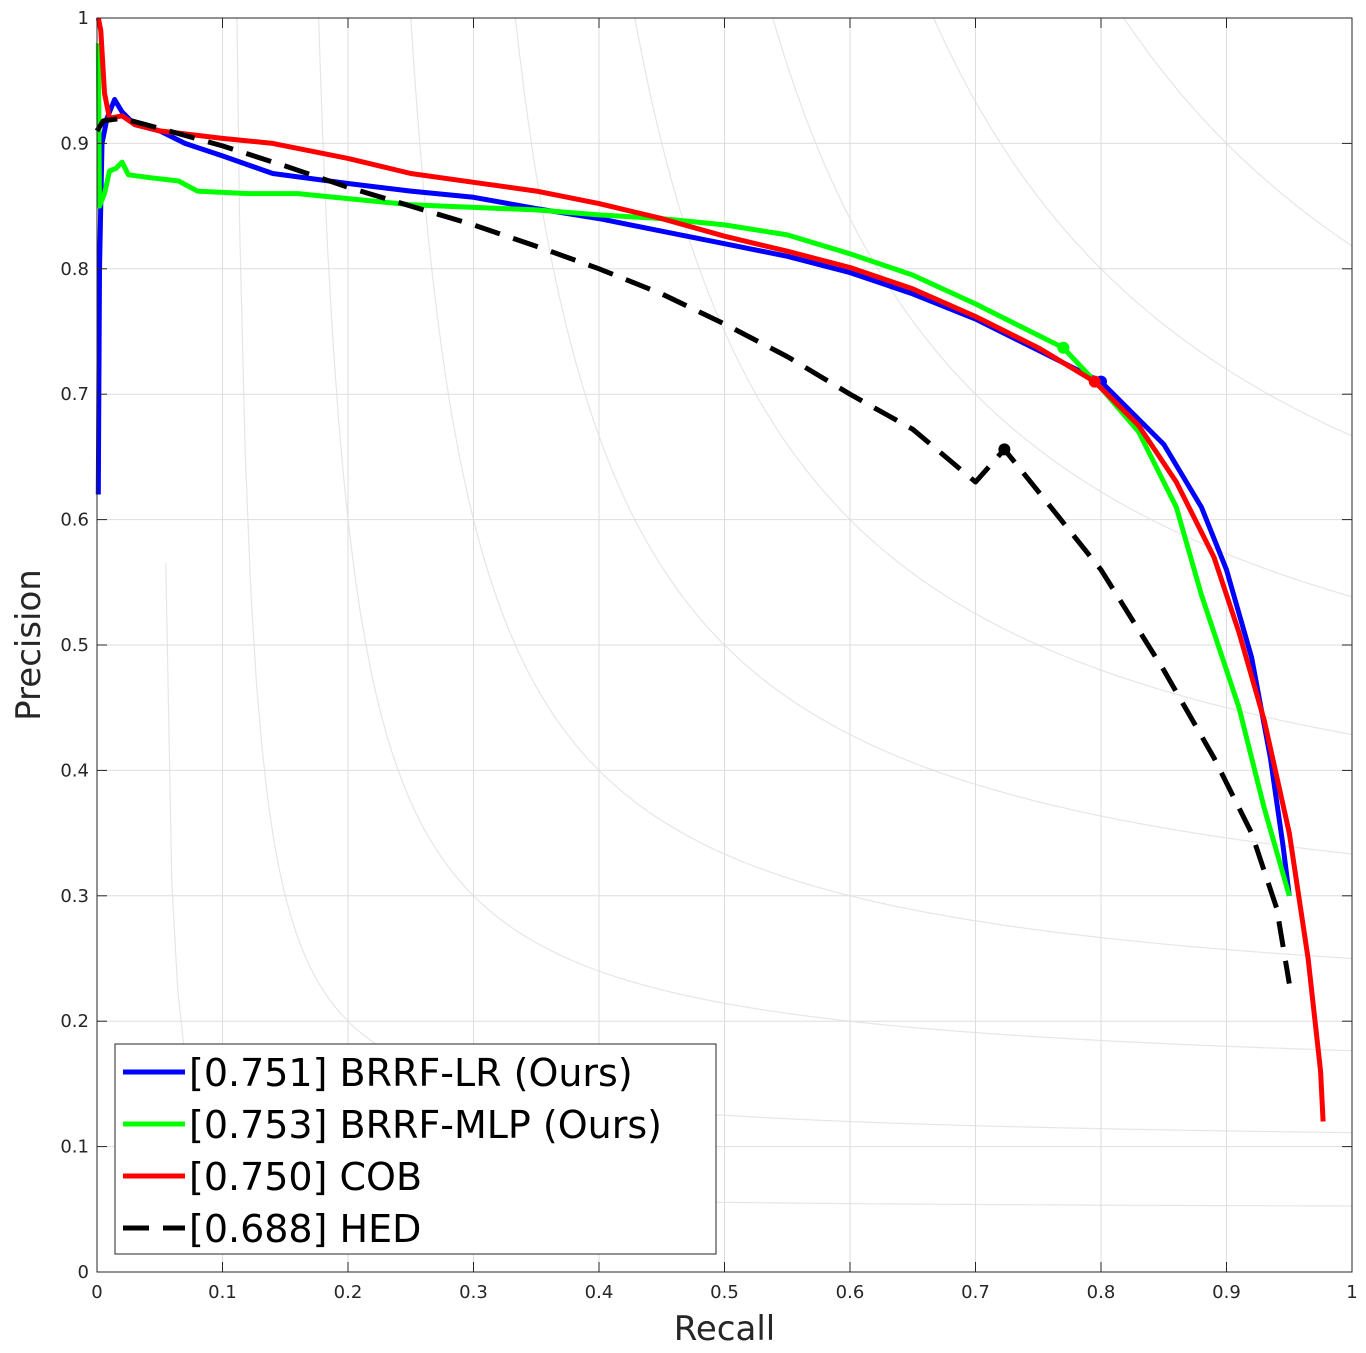 The width and height of the screenshot is (1366, 1353). What do you see at coordinates (850, 1292) in the screenshot?
I see `x-tick-label: 0.6` at bounding box center [850, 1292].